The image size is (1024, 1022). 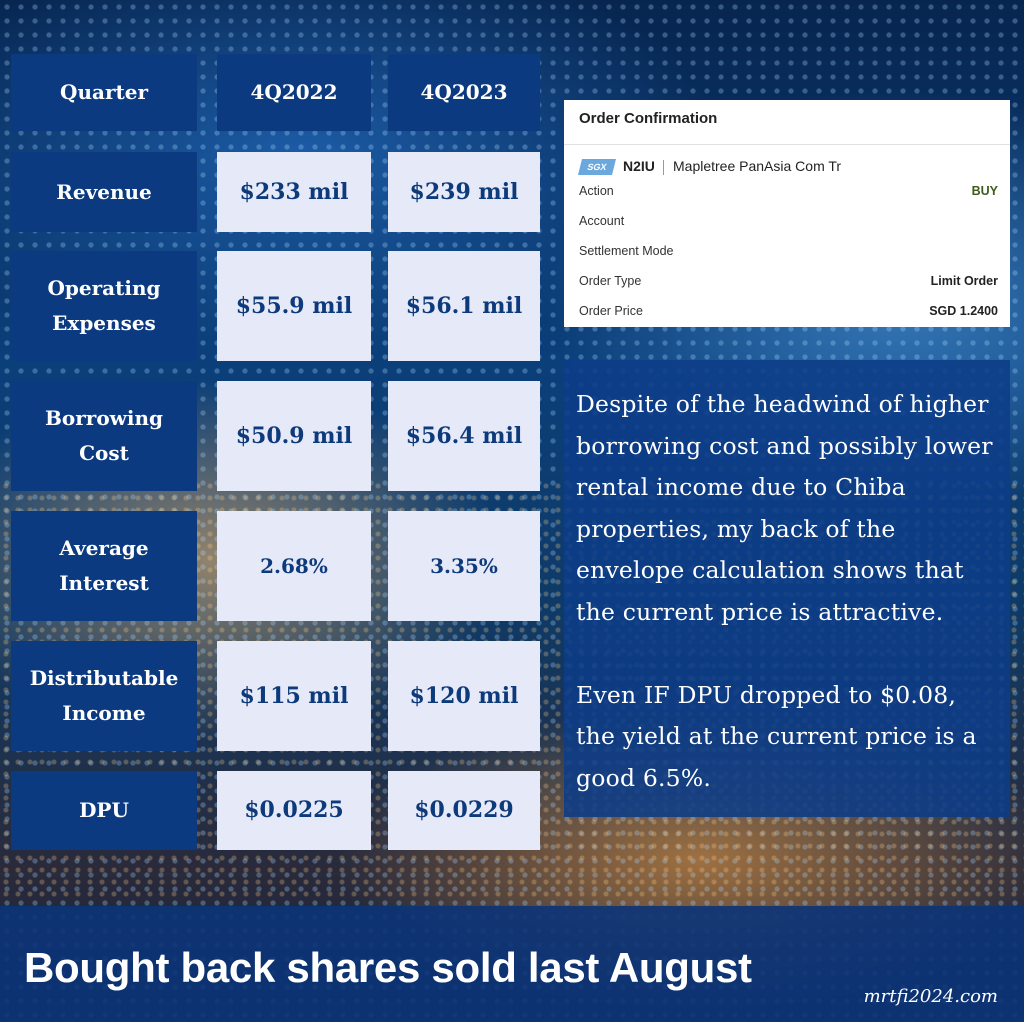 I want to click on commentary-spacer, so click(x=787, y=654).